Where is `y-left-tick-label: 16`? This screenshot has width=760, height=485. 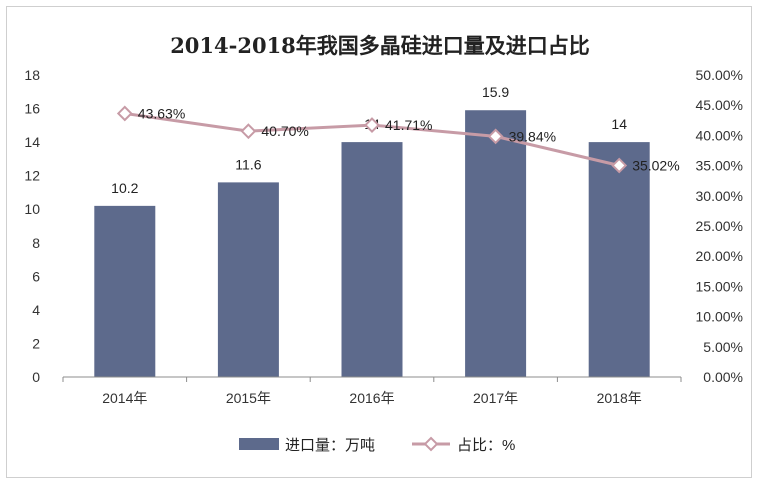
y-left-tick-label: 16 is located at coordinates (32, 109).